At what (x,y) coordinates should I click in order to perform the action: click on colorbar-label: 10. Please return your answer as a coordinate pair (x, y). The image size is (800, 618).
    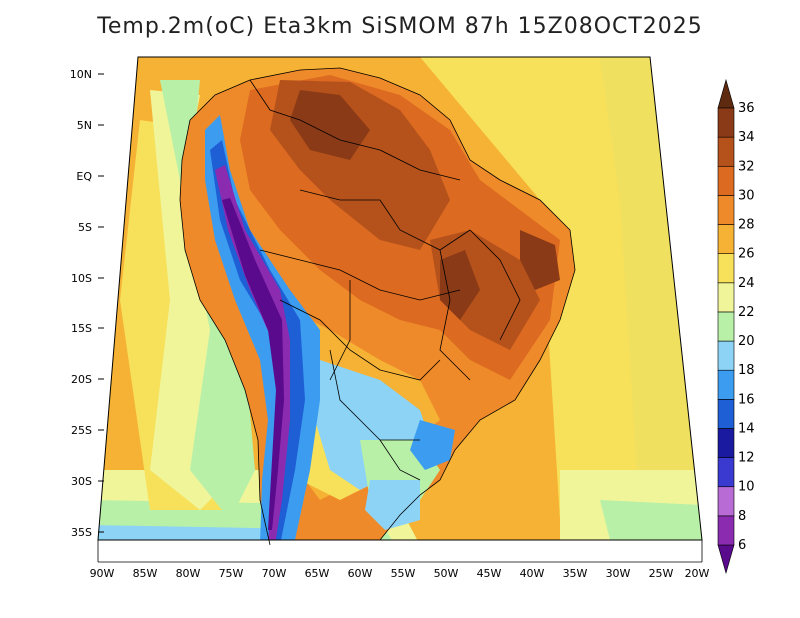
    Looking at the image, I should click on (746, 487).